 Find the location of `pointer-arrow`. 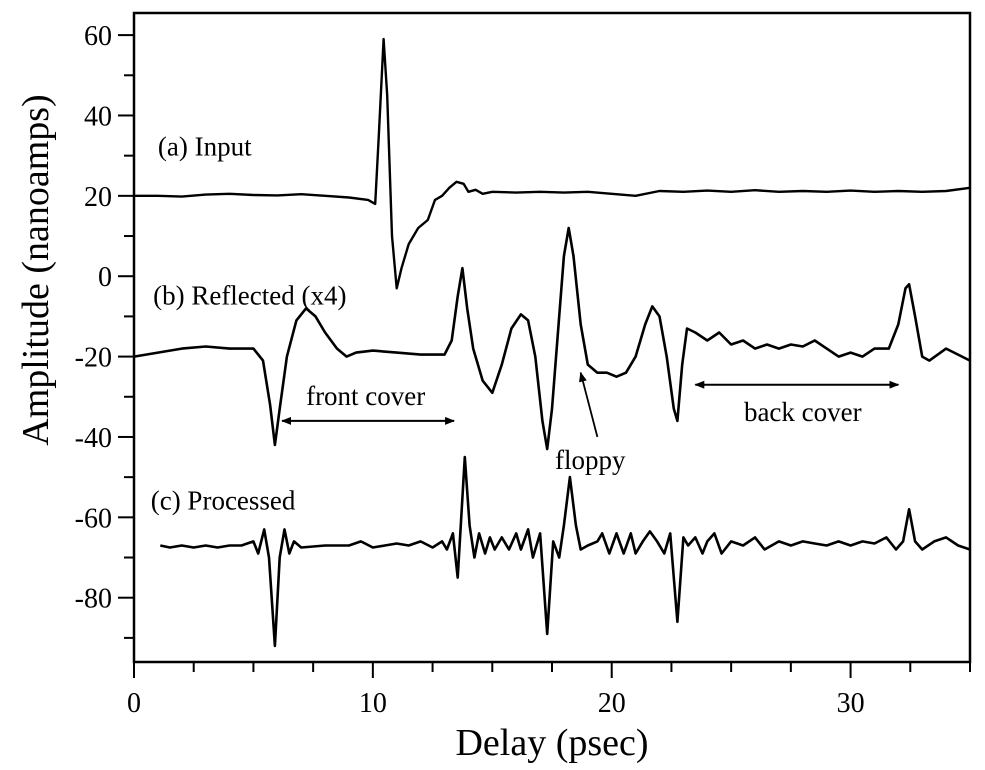

pointer-arrow is located at coordinates (589, 404).